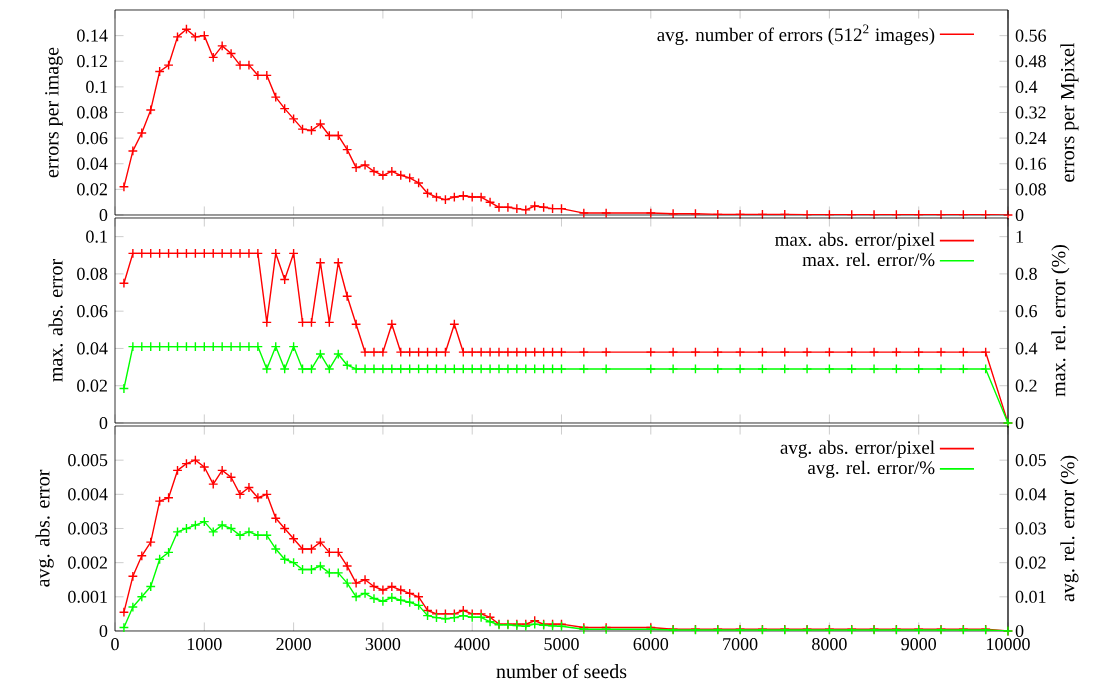 This screenshot has height=696, width=1105. Describe the element at coordinates (871, 469) in the screenshot. I see `legend-label: avg. rel. error/%` at that location.